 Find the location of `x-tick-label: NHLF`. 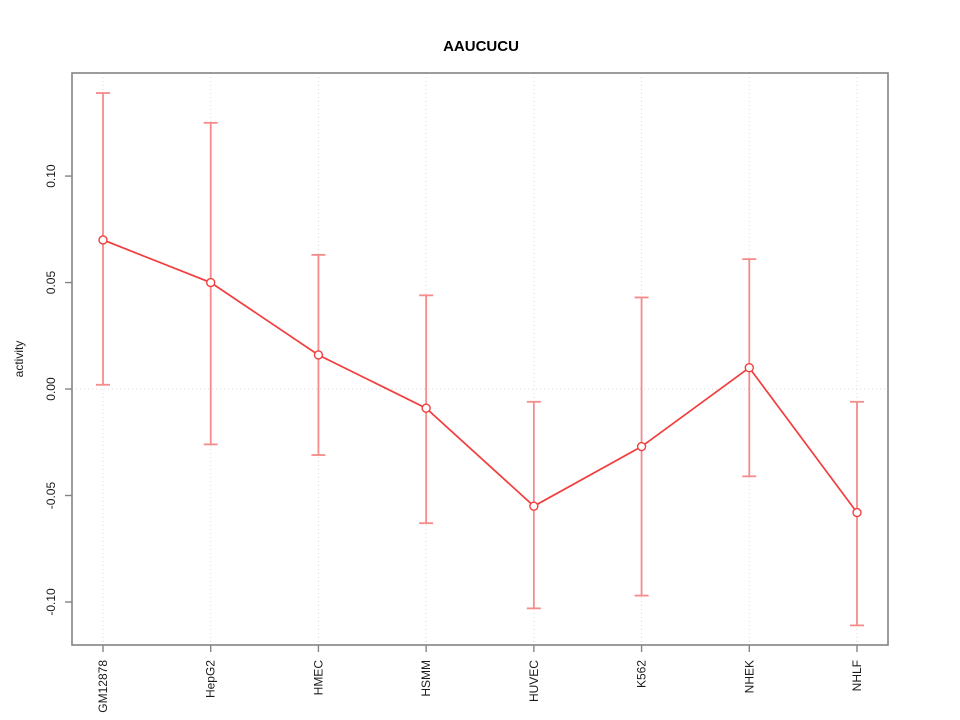

x-tick-label: NHLF is located at coordinates (857, 675).